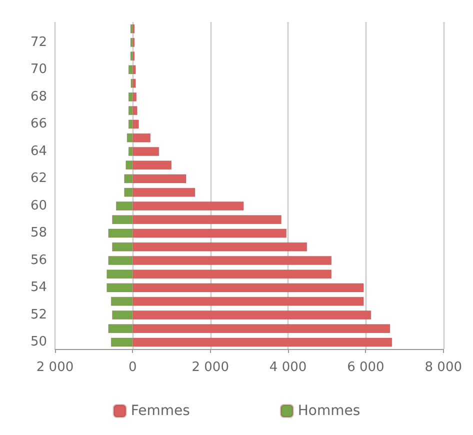 This screenshot has height=435, width=473. Describe the element at coordinates (38, 206) in the screenshot. I see `y-tick-label: 60` at that location.